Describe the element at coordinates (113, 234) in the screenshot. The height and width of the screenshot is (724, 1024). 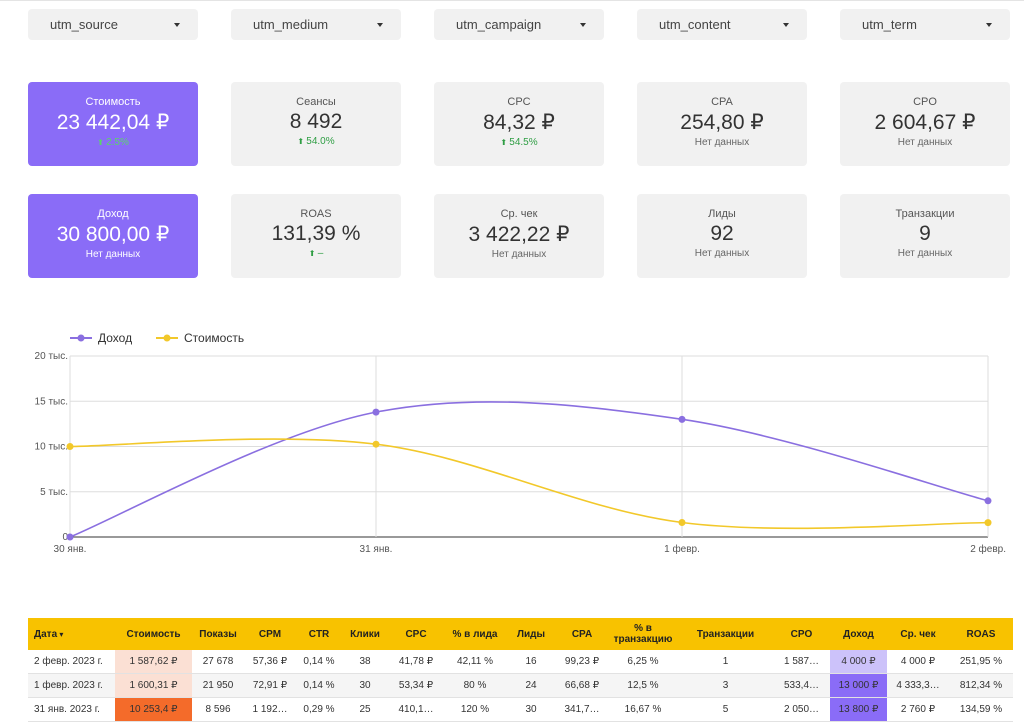
I see `kpi-value: 30 800,00 ₽` at that location.